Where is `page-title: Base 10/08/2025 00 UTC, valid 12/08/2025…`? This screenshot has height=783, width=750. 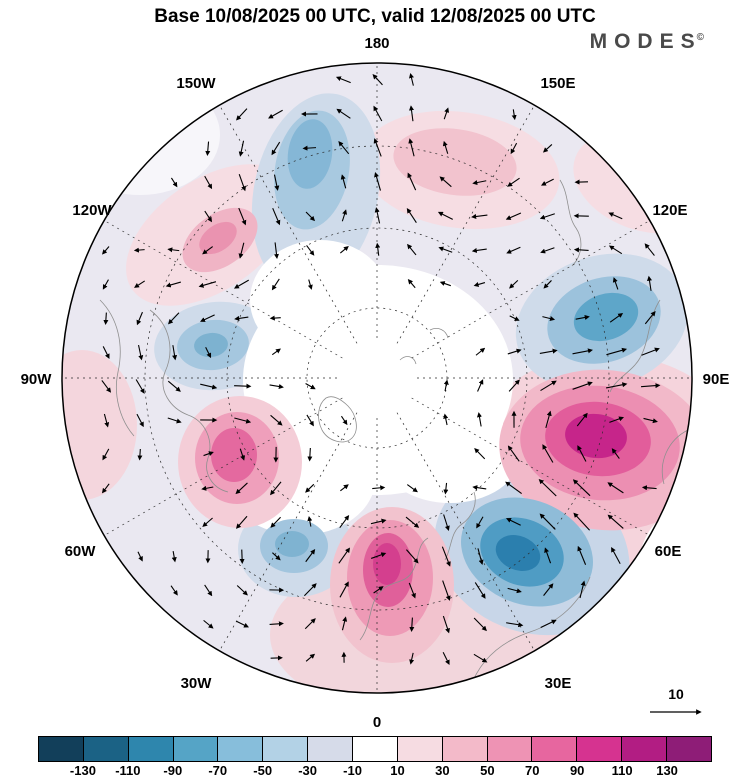
page-title: Base 10/08/2025 00 UTC, valid 12/08/2025… is located at coordinates (375, 16).